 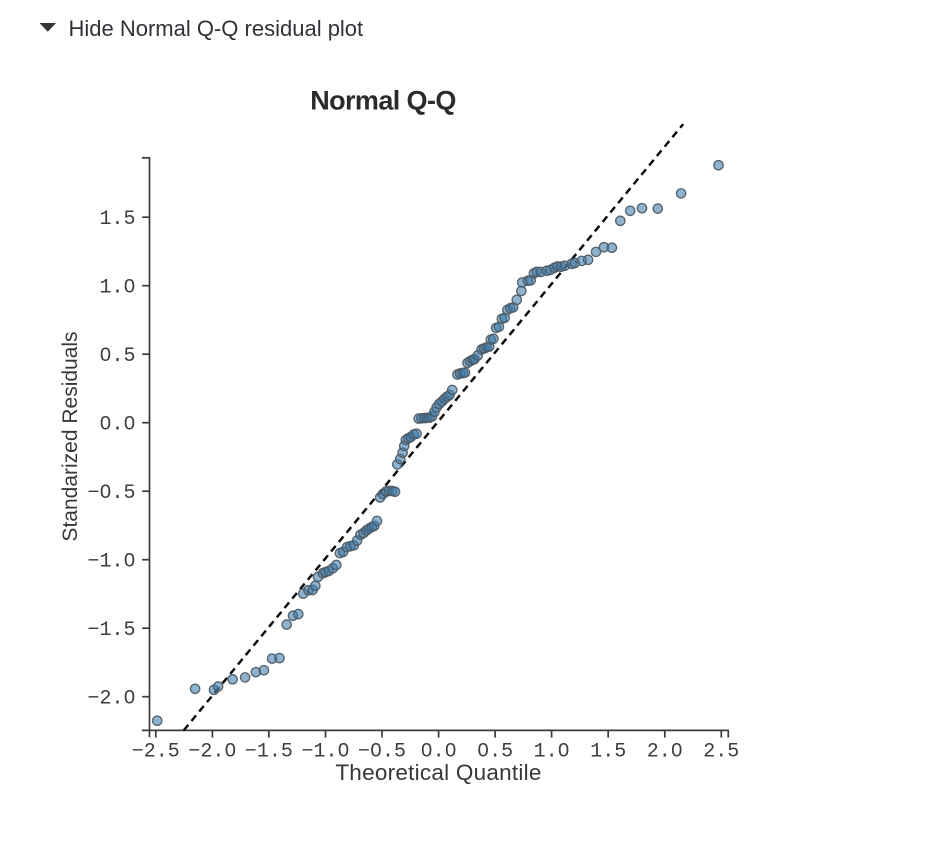 I want to click on svg-text: 2.0, so click(x=665, y=751).